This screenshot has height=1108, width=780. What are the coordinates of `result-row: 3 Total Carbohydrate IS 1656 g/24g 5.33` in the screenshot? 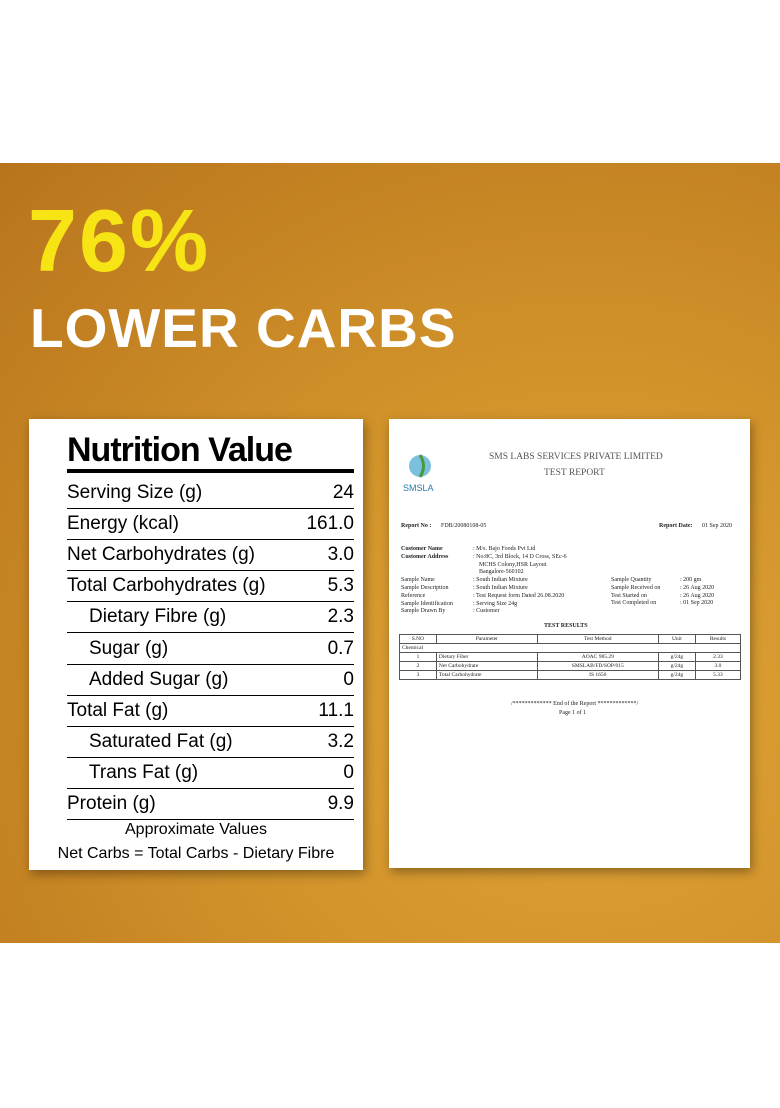 It's located at (570, 675).